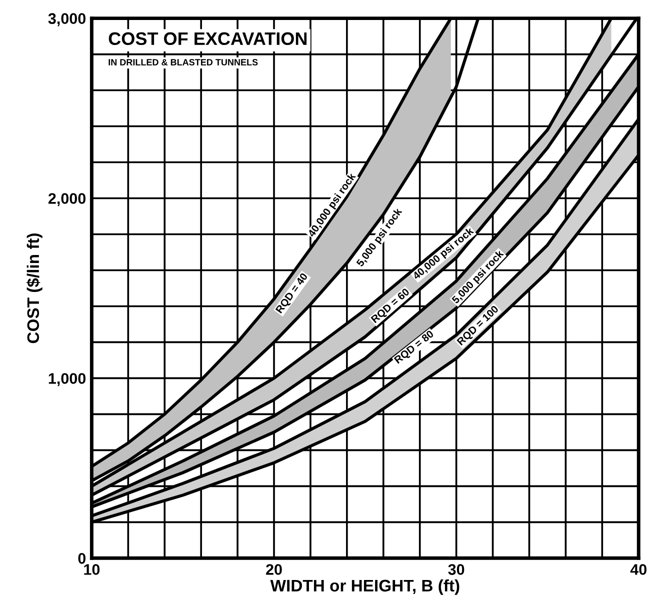  Describe the element at coordinates (456, 569) in the screenshot. I see `x-tick-label: 30` at that location.